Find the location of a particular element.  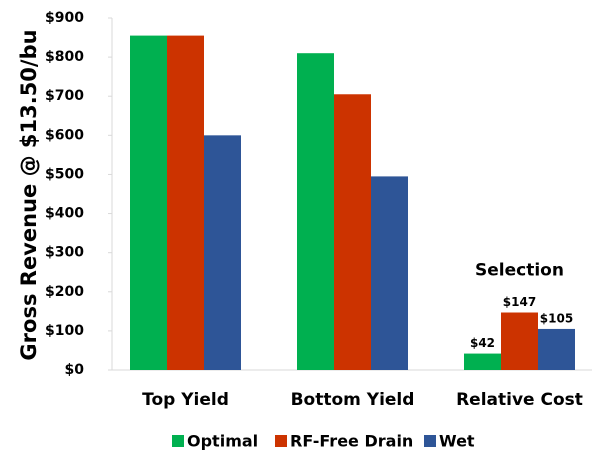

legend-label: RF-Free Drain is located at coordinates (351, 441).